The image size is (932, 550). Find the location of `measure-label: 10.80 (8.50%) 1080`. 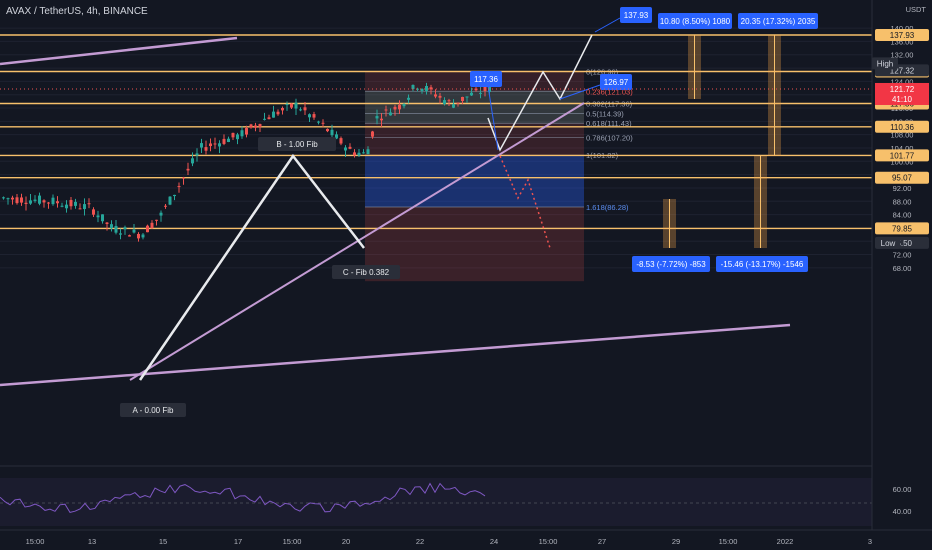

measure-label: 10.80 (8.50%) 1080 is located at coordinates (695, 21).